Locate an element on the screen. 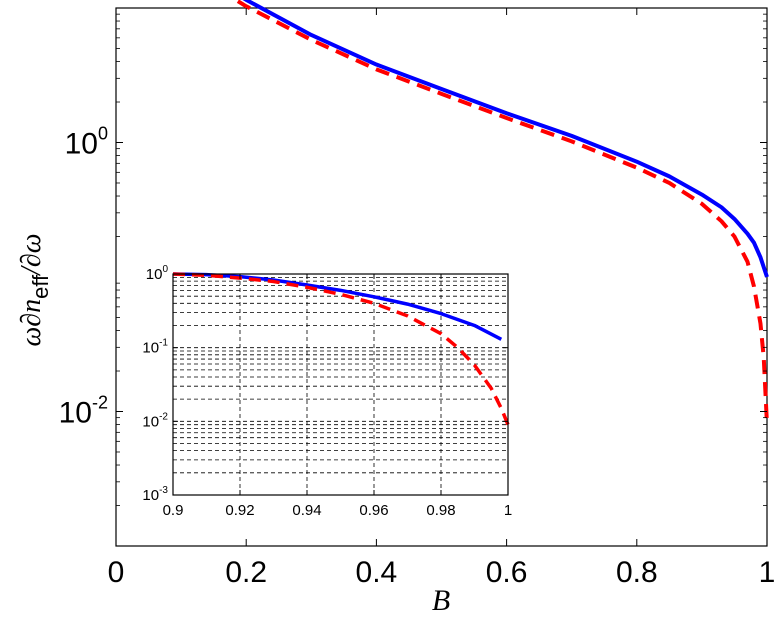 The image size is (782, 618). inset-y-tick-label: 10⁰ is located at coordinates (157, 273).